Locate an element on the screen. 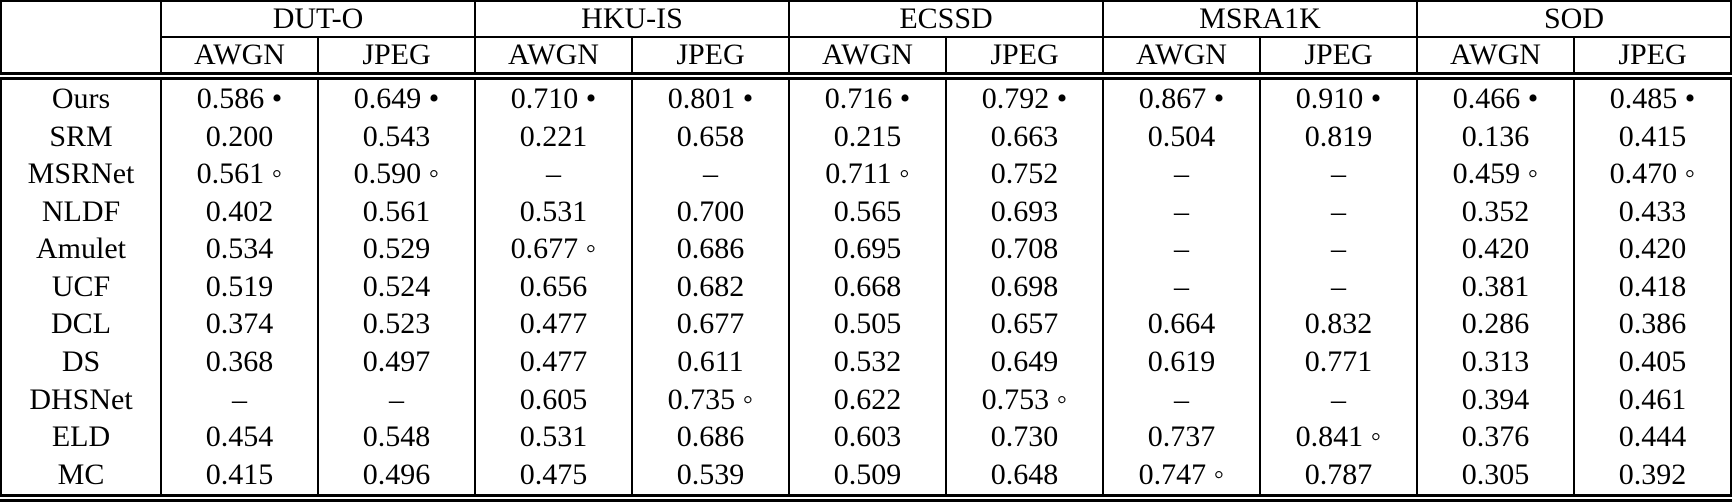  value-cell: 0.752 is located at coordinates (1024, 174).